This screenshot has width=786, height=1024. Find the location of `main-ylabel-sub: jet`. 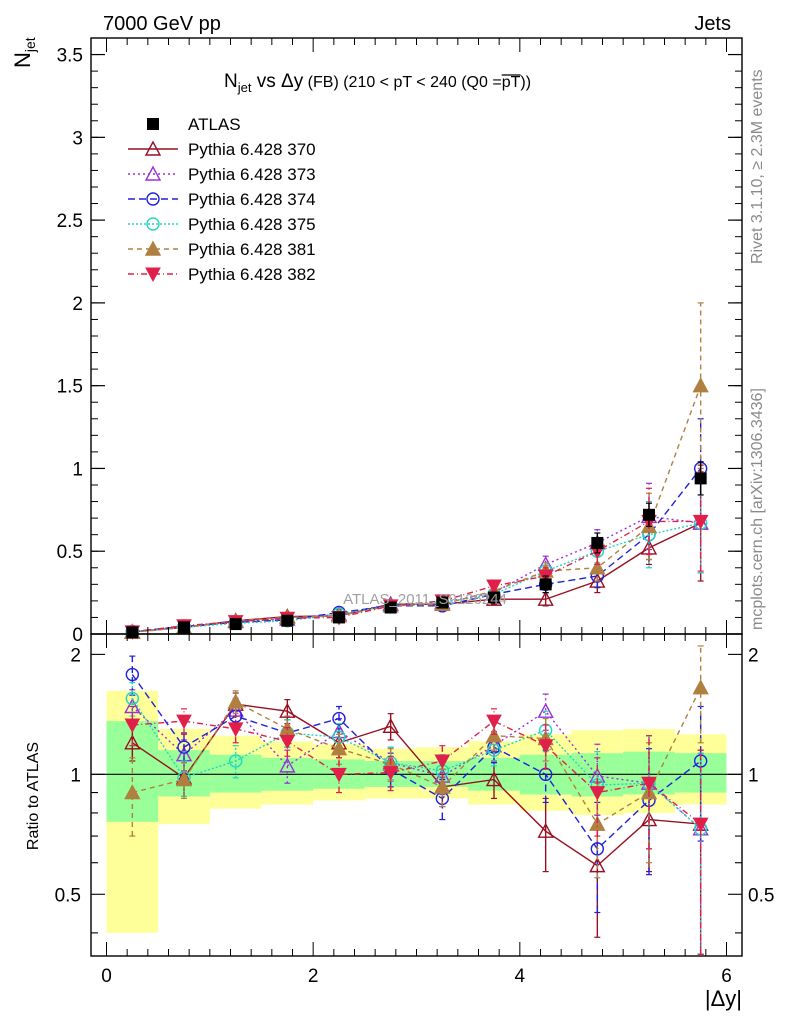

main-ylabel-sub: jet is located at coordinates (30, 45).